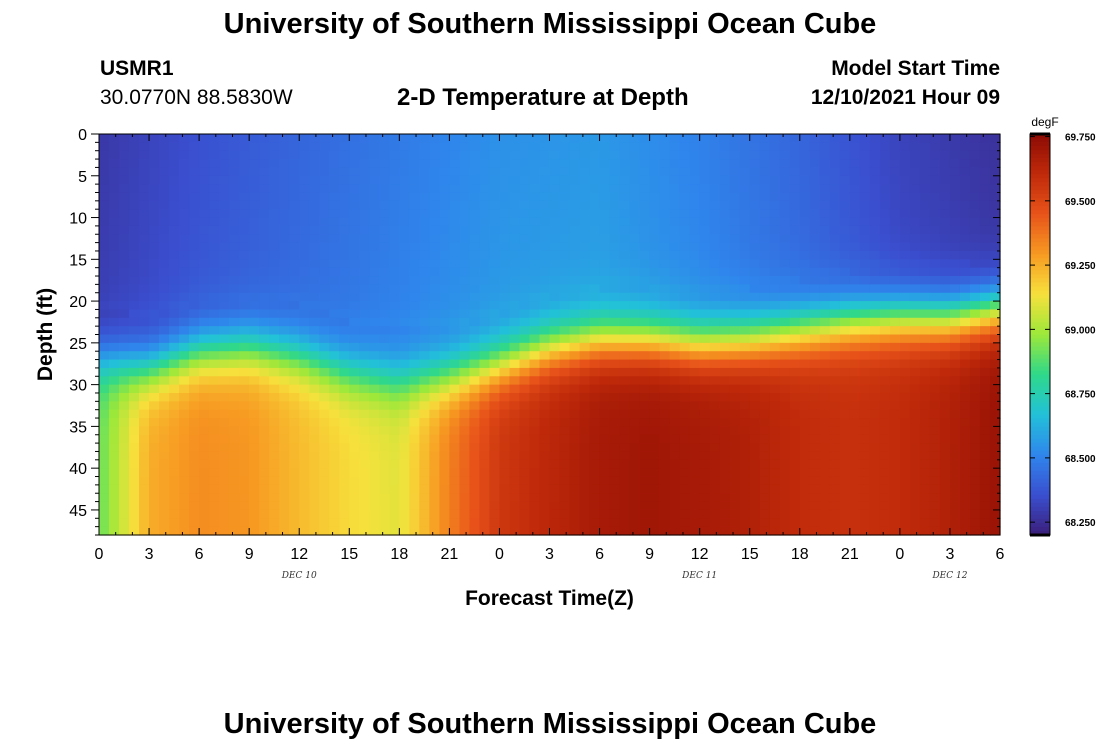 The height and width of the screenshot is (750, 1100). Describe the element at coordinates (599, 554) in the screenshot. I see `x-tick-label: 6` at that location.